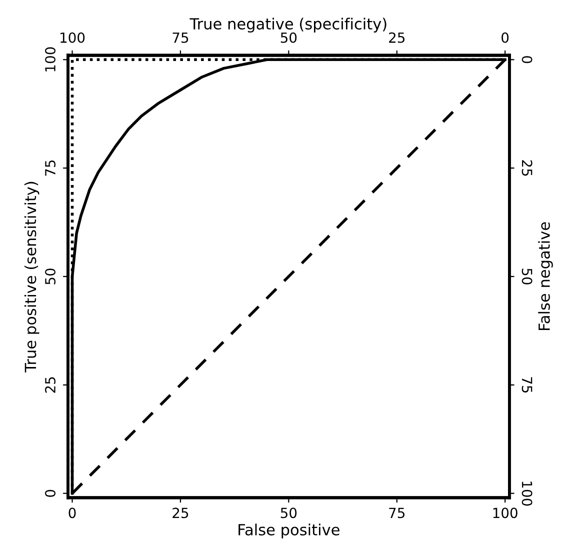 The image size is (566, 553). What do you see at coordinates (72, 513) in the screenshot?
I see `x-tick-label: 0` at bounding box center [72, 513].